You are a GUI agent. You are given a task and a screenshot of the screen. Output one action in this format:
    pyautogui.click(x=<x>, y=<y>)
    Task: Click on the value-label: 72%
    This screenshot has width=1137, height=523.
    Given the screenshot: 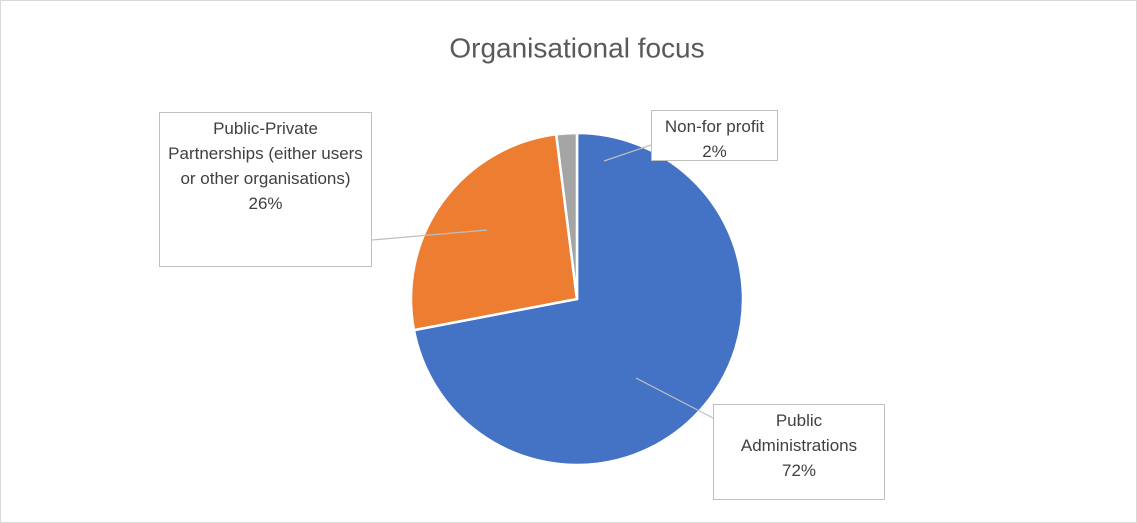 What is the action you would take?
    pyautogui.click(x=799, y=470)
    